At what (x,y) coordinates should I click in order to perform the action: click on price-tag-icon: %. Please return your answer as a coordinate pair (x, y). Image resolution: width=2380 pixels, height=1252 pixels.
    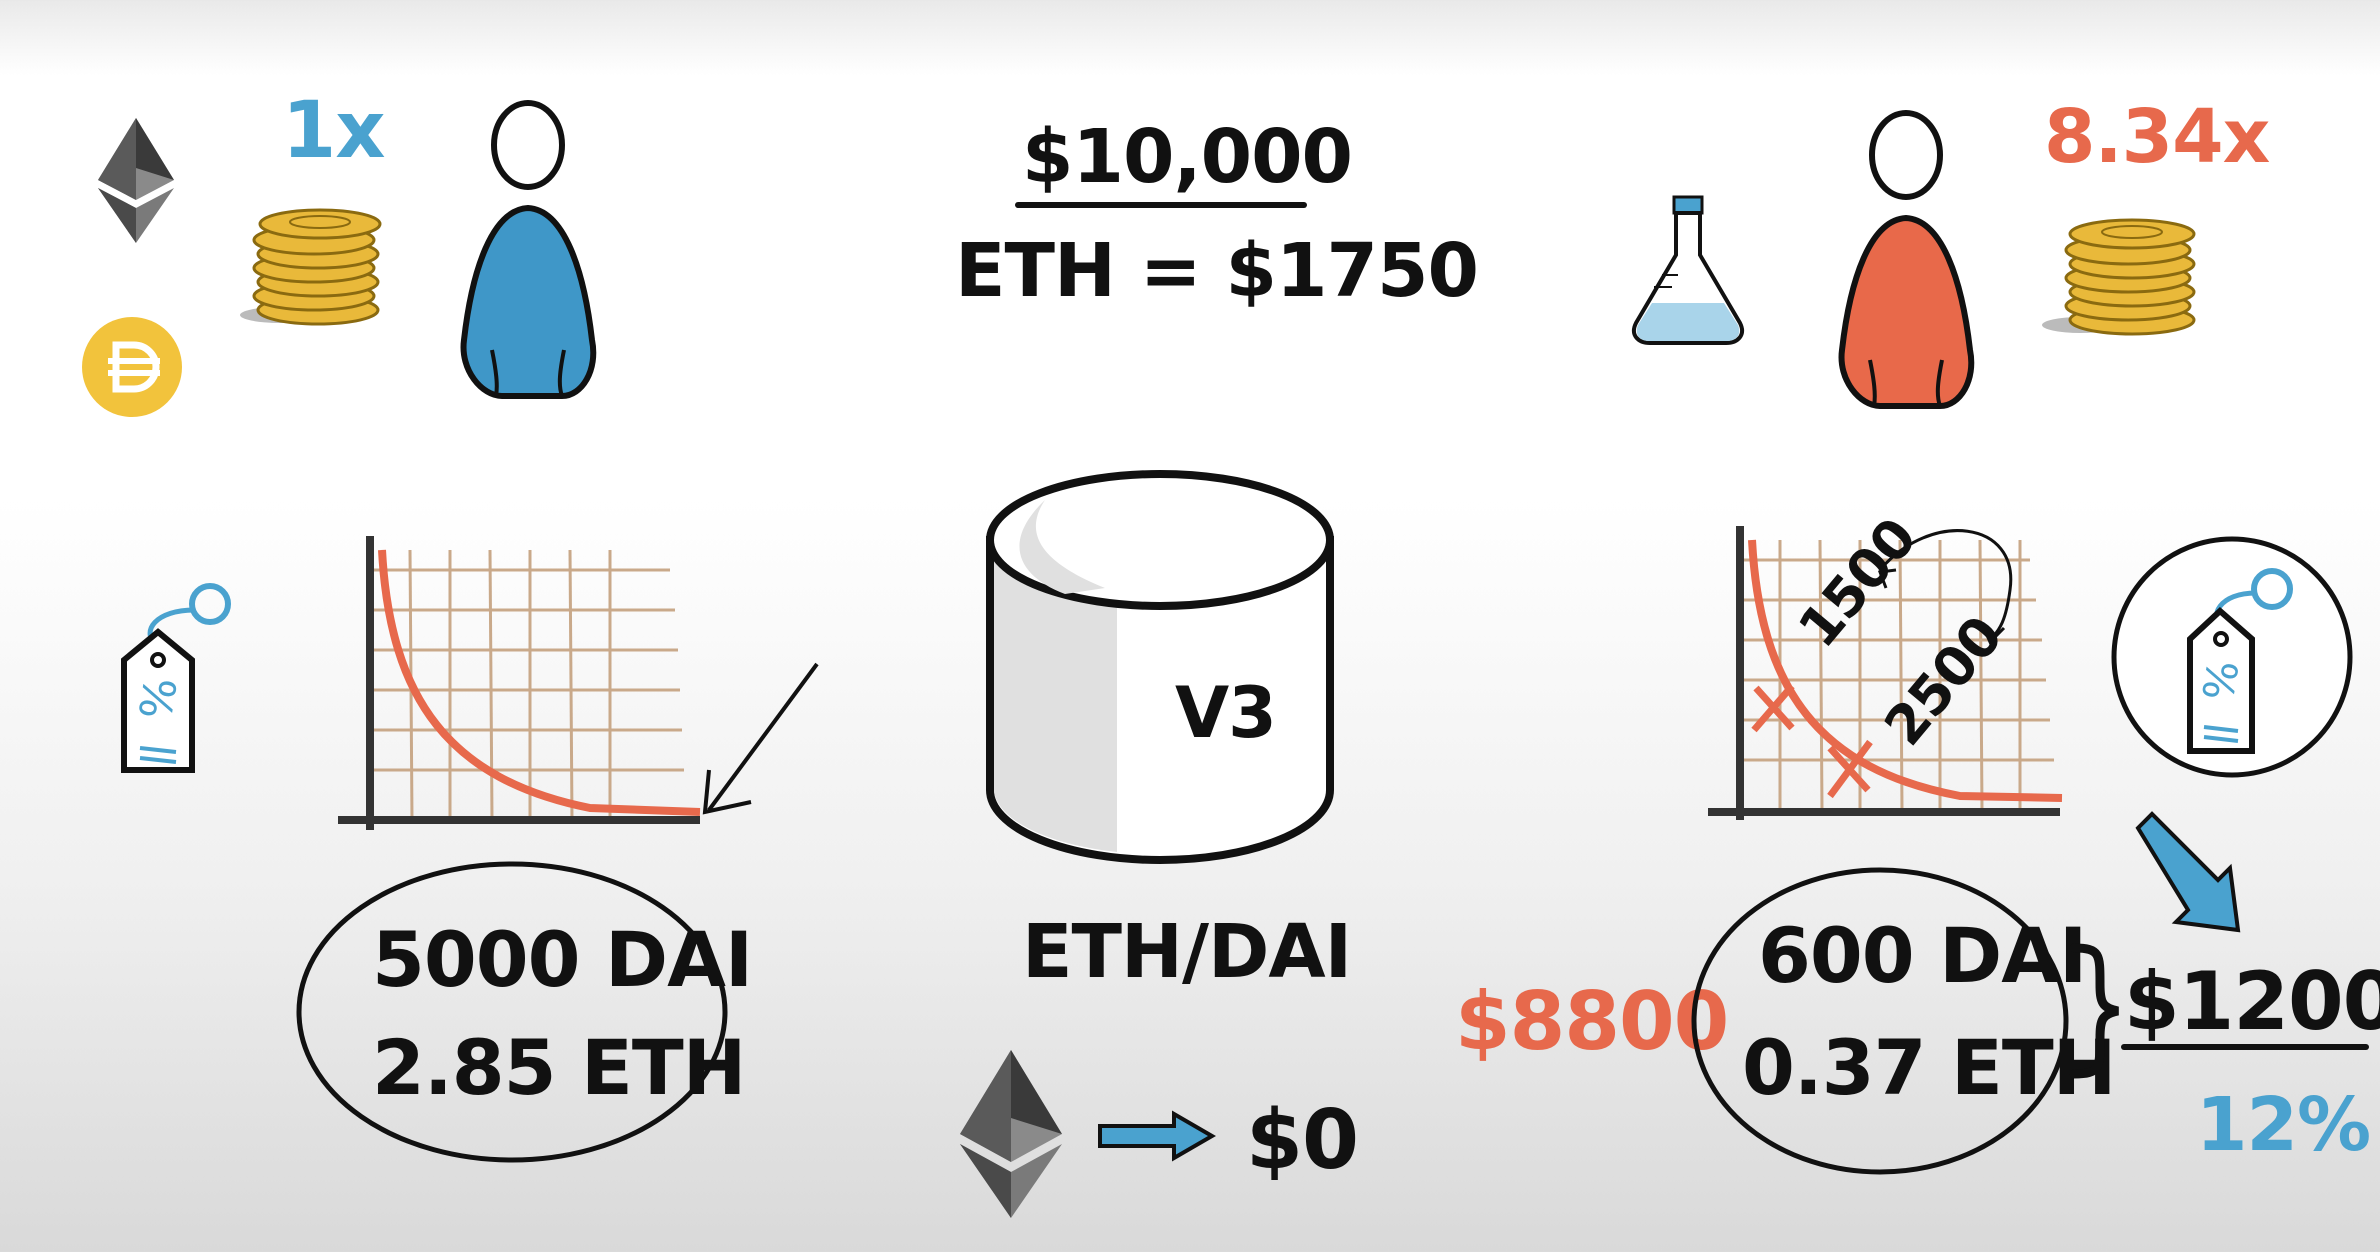
    Looking at the image, I should click on (176, 678).